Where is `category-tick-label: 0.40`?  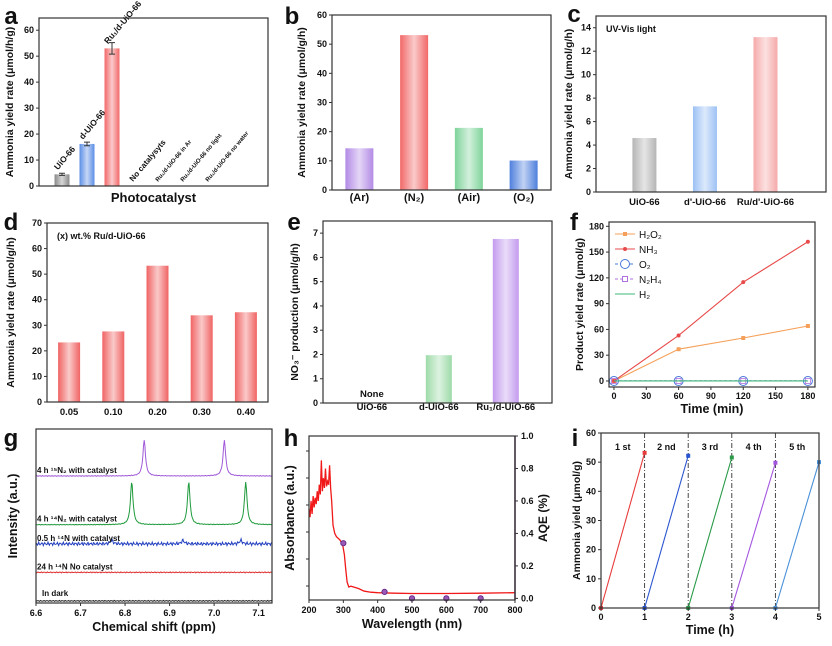 category-tick-label: 0.40 is located at coordinates (246, 412).